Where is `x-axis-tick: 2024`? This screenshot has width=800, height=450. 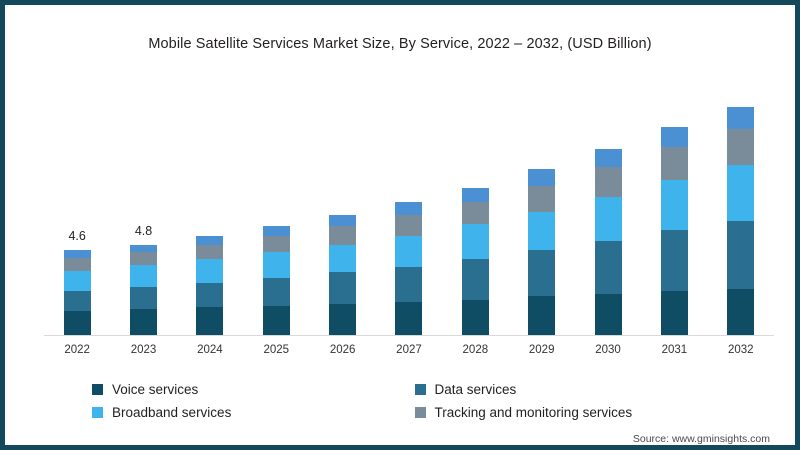 x-axis-tick: 2024 is located at coordinates (210, 350).